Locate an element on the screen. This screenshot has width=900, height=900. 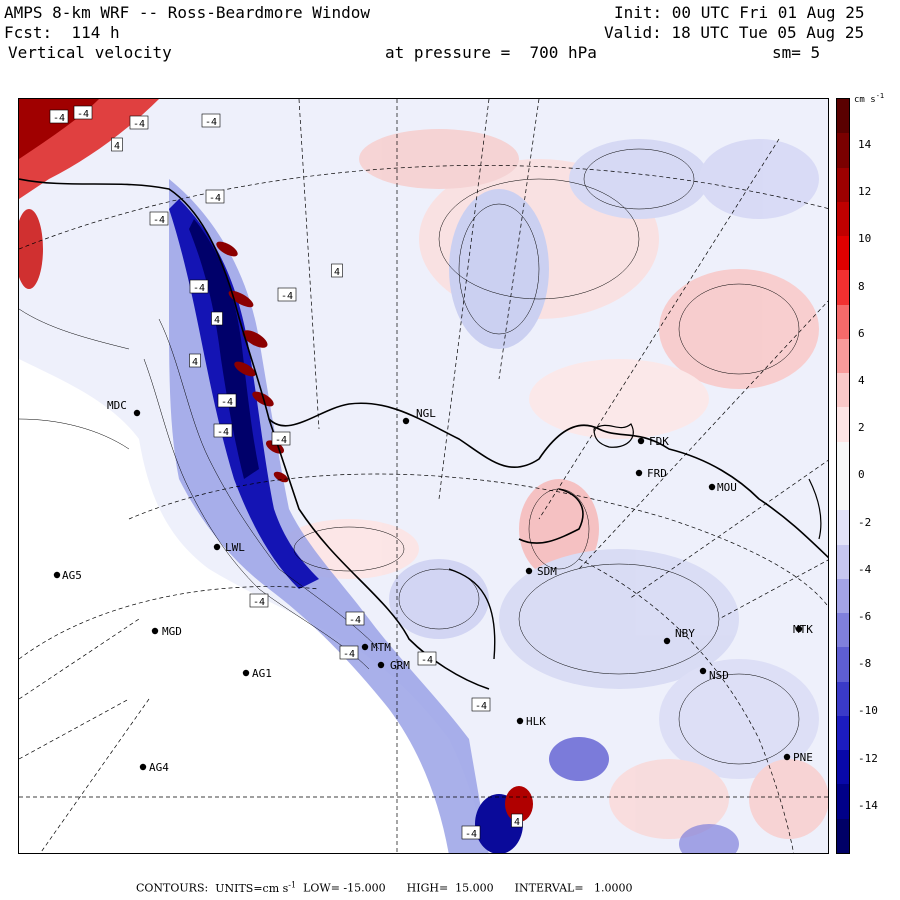
field-band-darkest-blue is located at coordinates (224, 349).